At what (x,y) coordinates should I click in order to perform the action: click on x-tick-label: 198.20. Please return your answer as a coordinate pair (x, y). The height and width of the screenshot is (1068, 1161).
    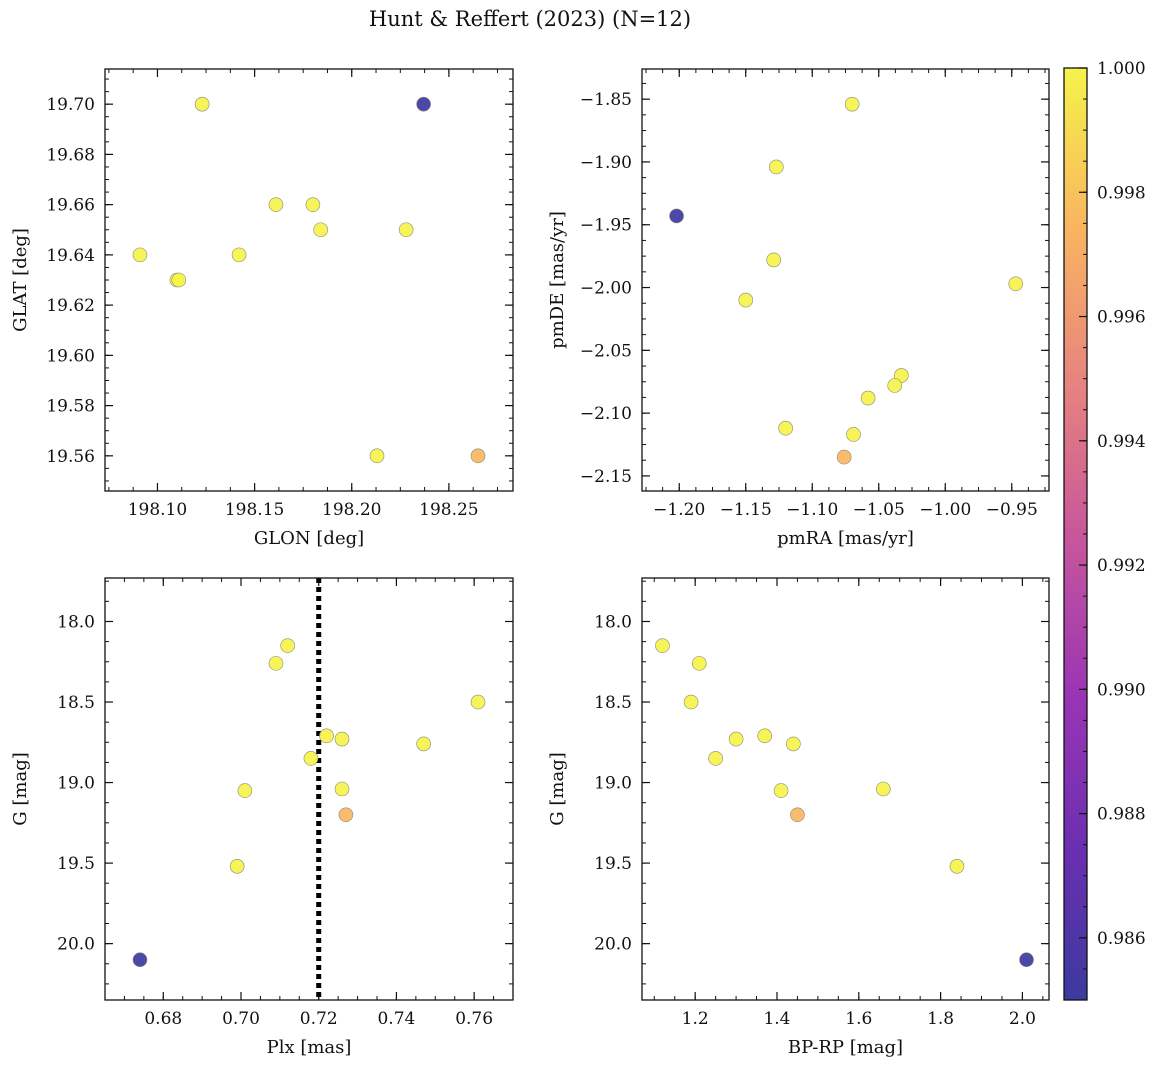
    Looking at the image, I should click on (351, 510).